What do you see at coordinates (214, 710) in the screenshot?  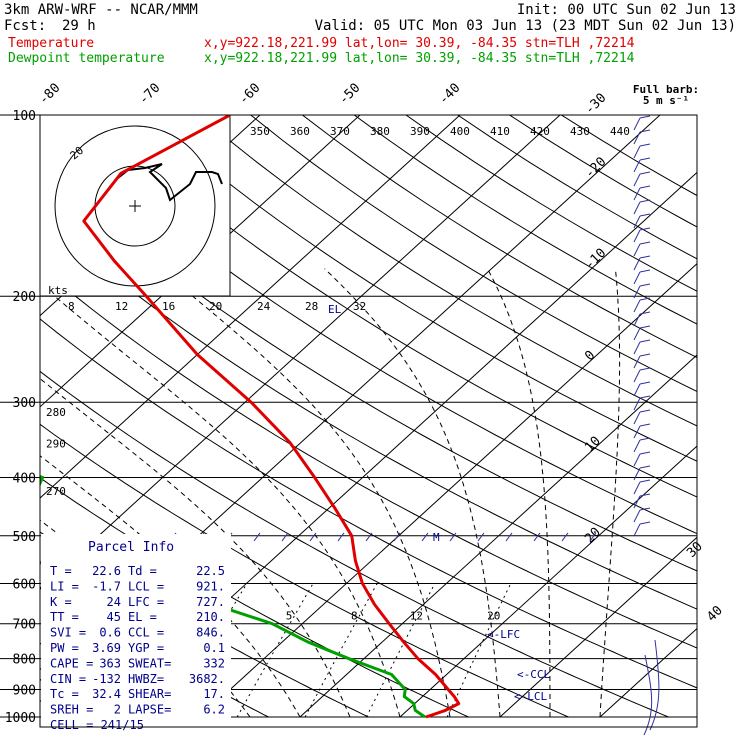 I see `parcel-value: 6.2` at bounding box center [214, 710].